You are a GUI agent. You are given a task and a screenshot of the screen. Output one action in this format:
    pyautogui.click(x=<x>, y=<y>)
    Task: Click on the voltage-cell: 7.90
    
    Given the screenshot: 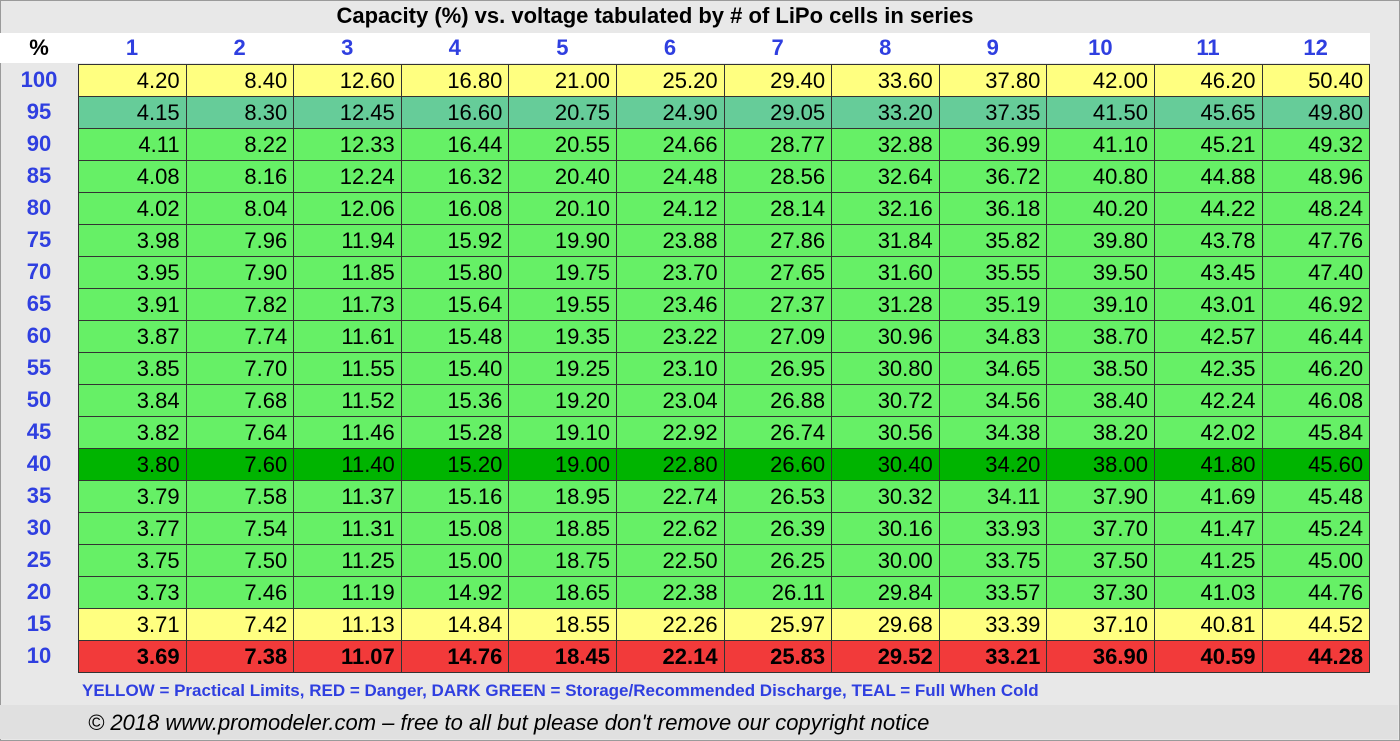 What is the action you would take?
    pyautogui.click(x=240, y=273)
    